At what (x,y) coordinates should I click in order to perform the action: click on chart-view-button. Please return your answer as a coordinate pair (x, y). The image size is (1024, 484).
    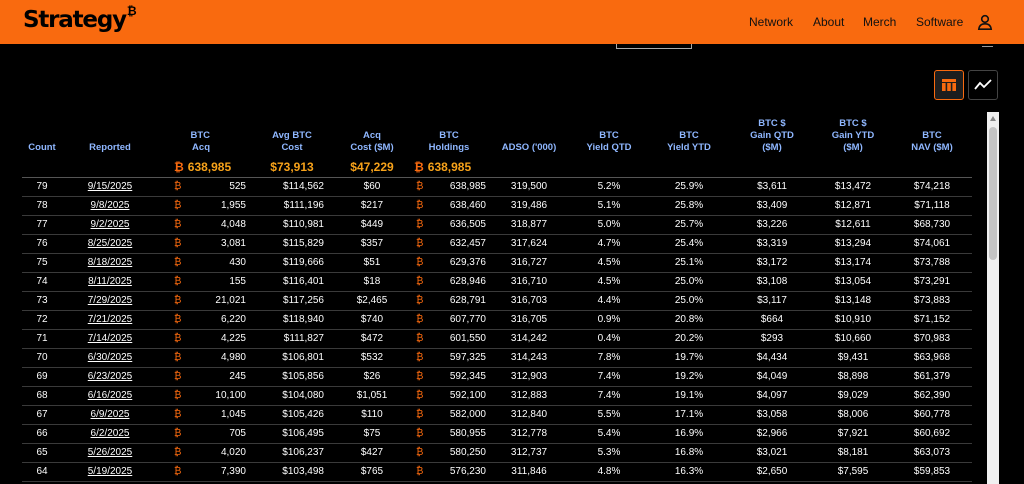
    Looking at the image, I should click on (983, 85).